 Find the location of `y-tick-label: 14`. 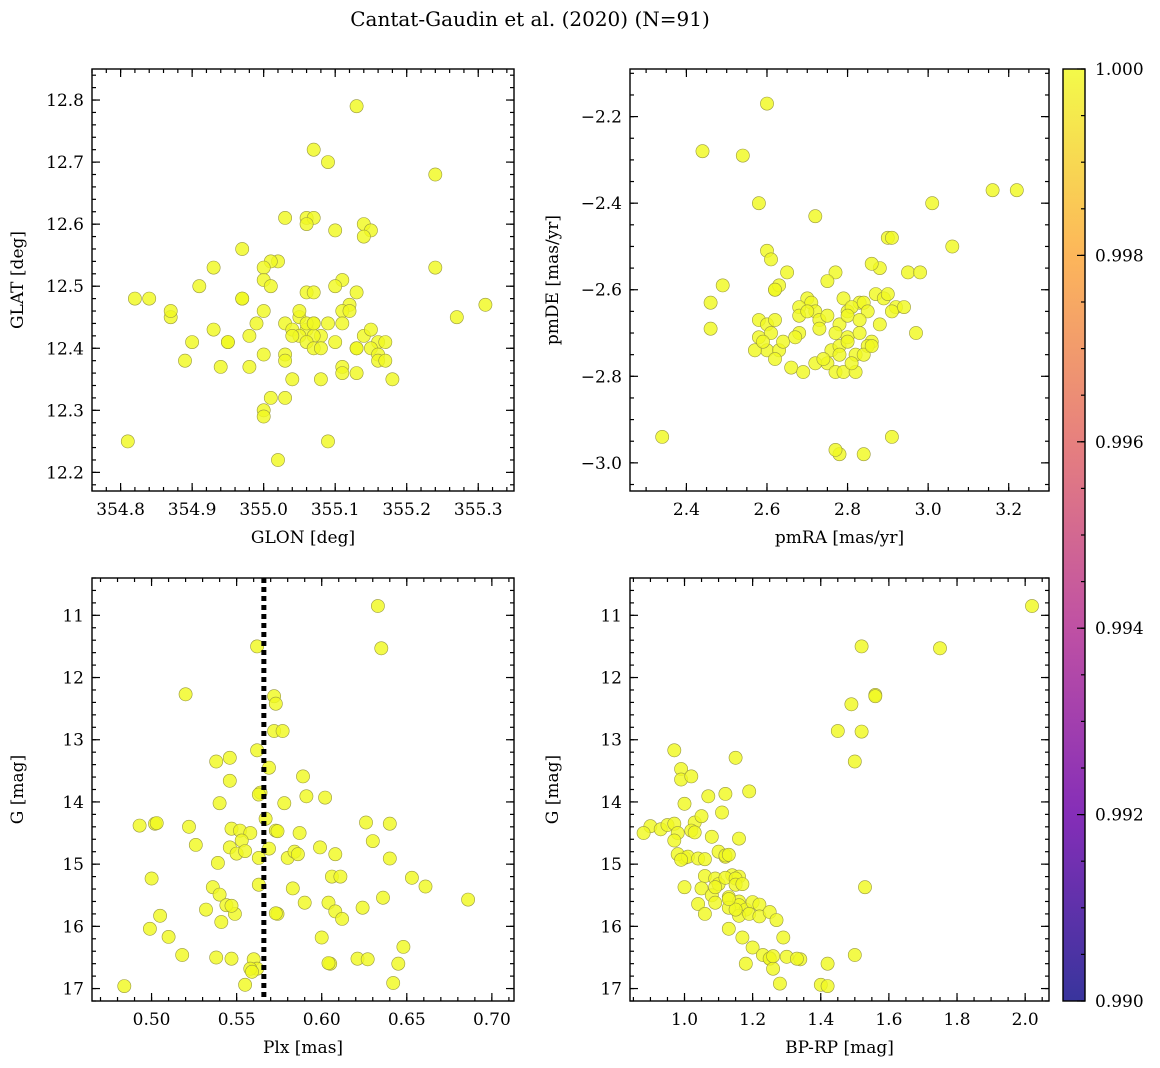

y-tick-label: 14 is located at coordinates (611, 803).